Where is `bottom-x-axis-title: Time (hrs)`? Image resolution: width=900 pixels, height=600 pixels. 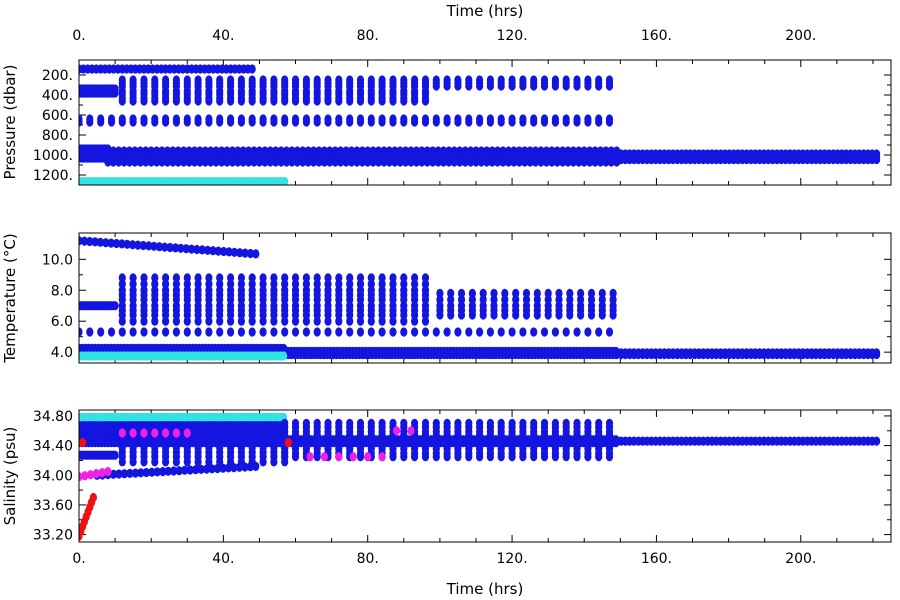 bottom-x-axis-title: Time (hrs) is located at coordinates (485, 589).